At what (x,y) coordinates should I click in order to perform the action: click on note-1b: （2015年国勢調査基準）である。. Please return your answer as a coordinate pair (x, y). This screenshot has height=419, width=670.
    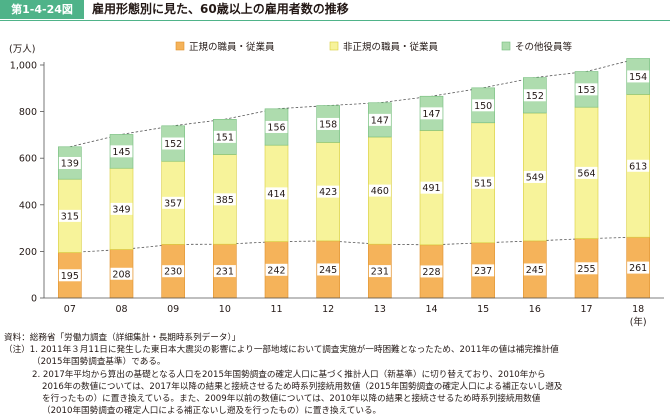
    Looking at the image, I should click on (99, 362).